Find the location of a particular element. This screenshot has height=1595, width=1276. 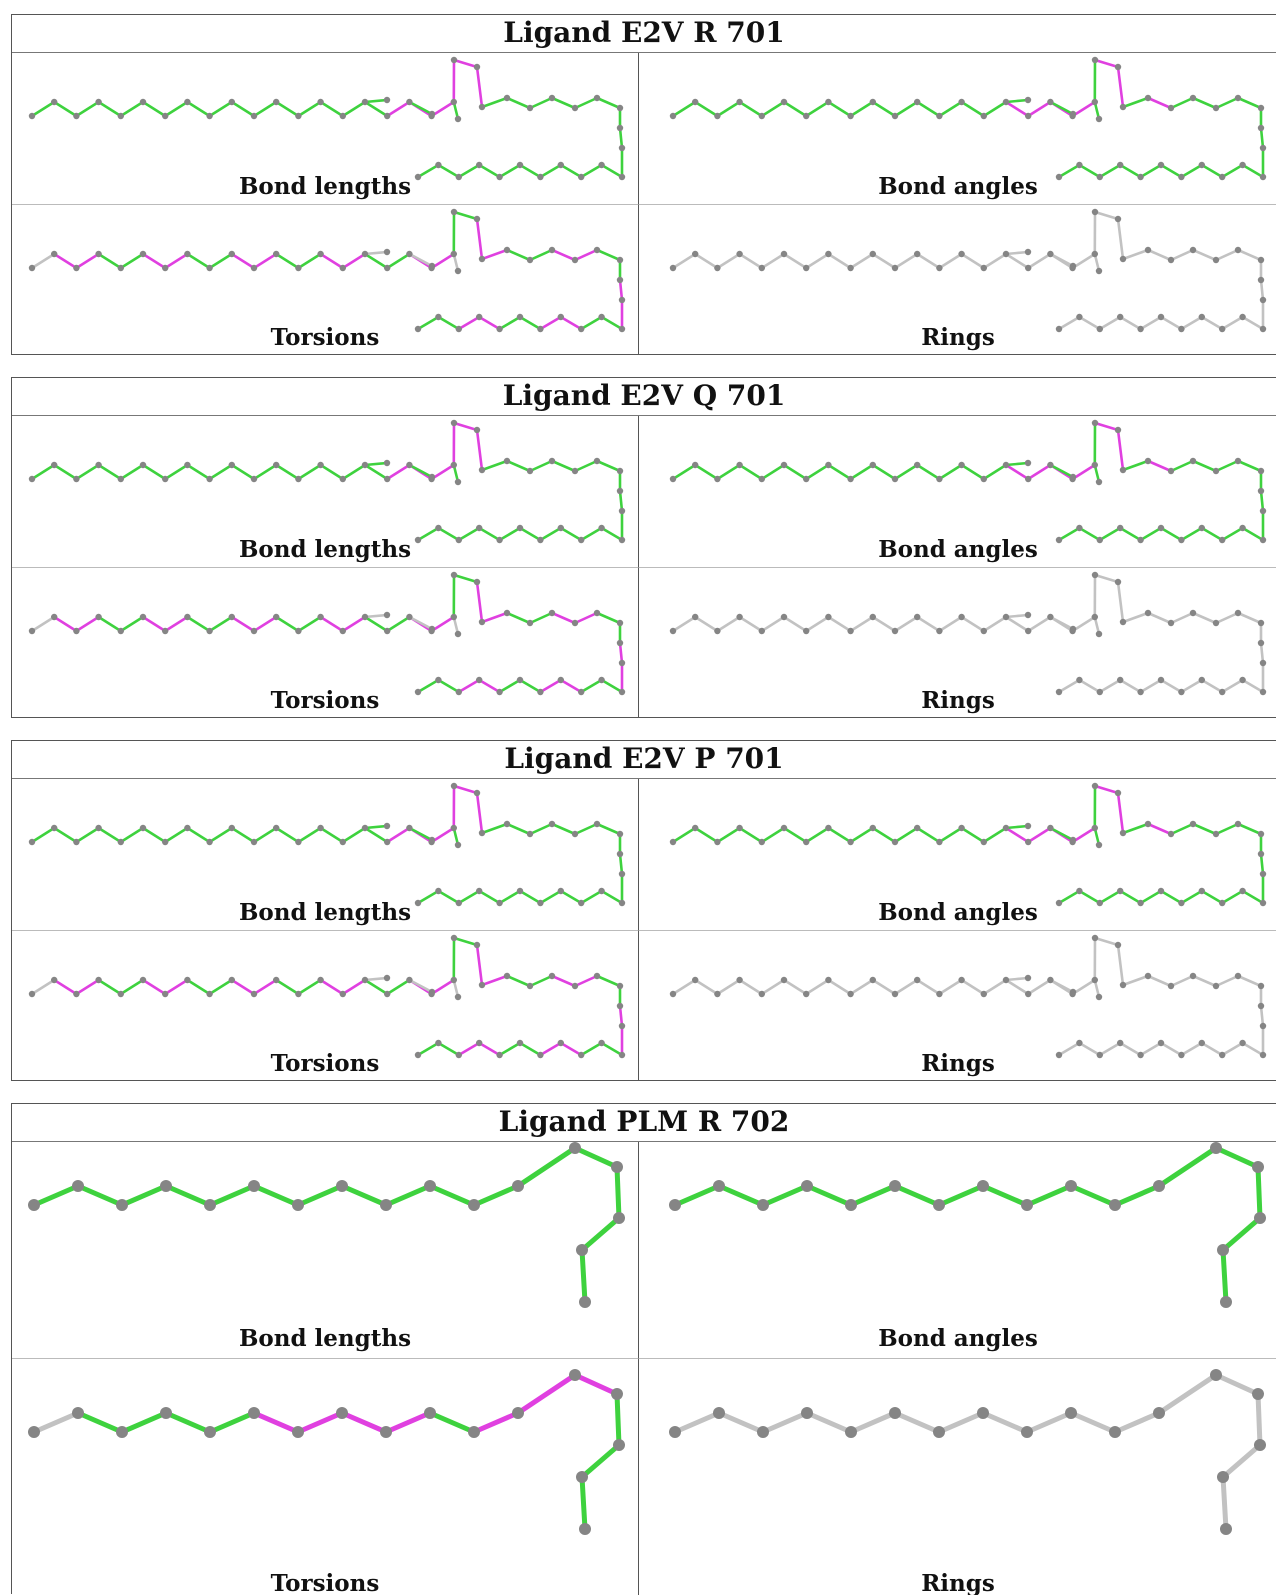

panel-bond-angles: Bond angles is located at coordinates (957, 1250).